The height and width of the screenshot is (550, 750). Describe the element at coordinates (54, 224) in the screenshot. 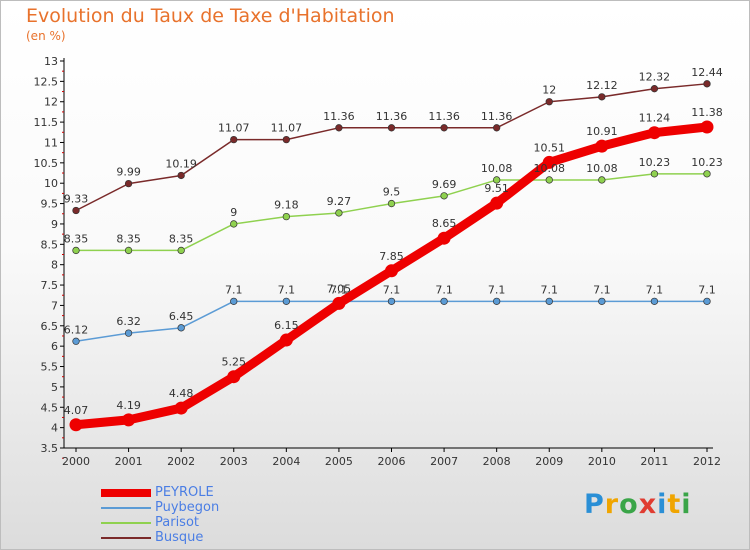

I see `y-tick-label: 9` at that location.